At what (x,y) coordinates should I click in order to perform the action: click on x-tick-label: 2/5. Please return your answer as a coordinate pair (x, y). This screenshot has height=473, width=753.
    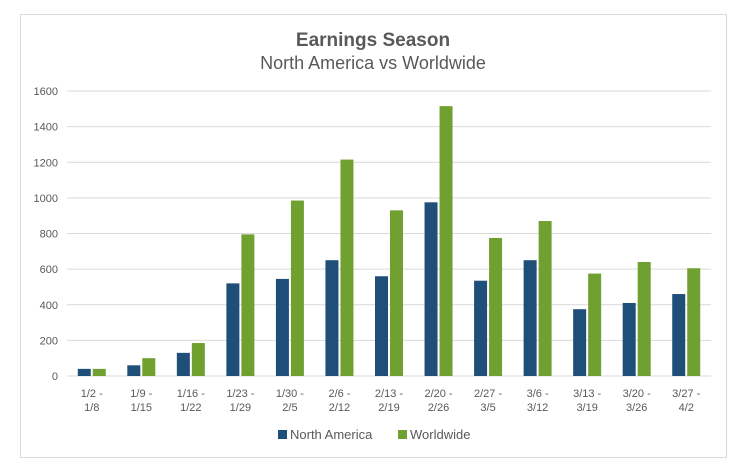
    Looking at the image, I should click on (289, 408).